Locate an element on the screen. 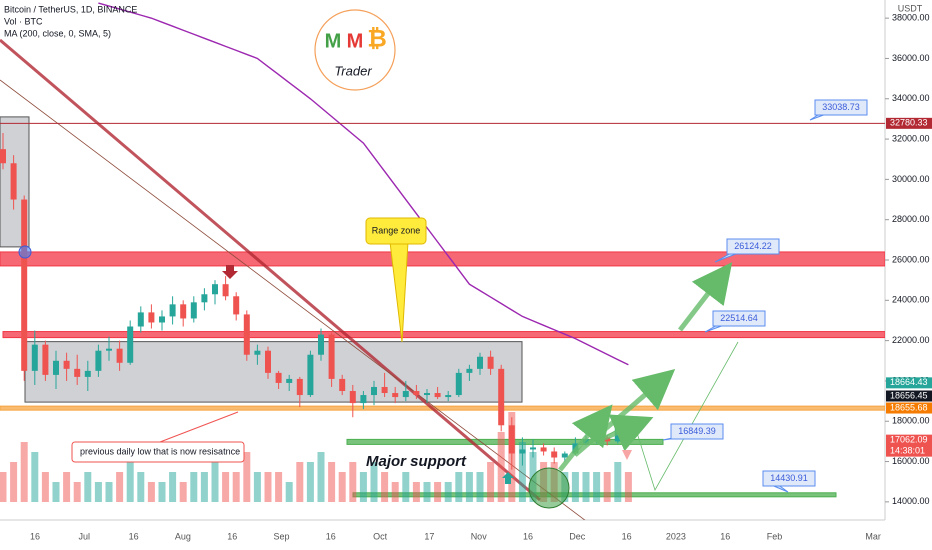 The height and width of the screenshot is (550, 932). annotation-label: 16849.39 is located at coordinates (697, 431).